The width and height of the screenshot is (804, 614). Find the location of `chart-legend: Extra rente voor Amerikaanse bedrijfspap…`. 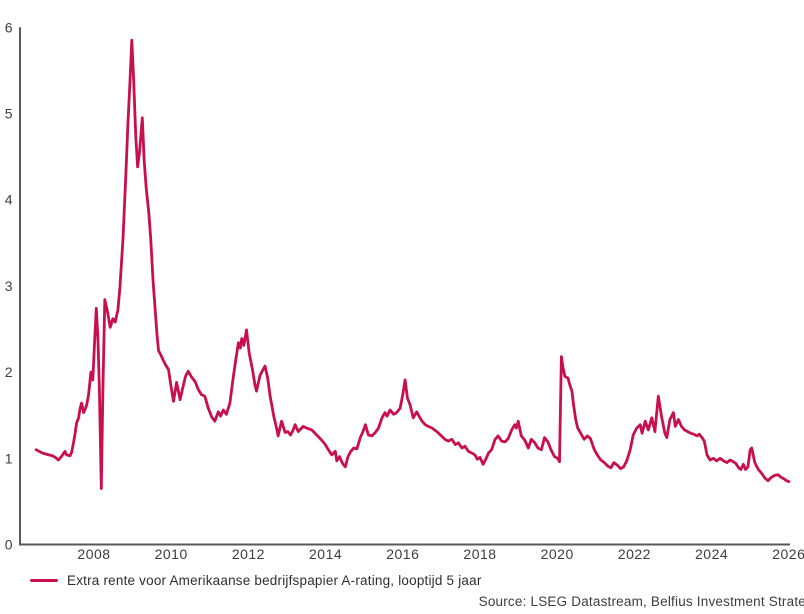

chart-legend: Extra rente voor Amerikaanse bedrijfspap… is located at coordinates (256, 580).